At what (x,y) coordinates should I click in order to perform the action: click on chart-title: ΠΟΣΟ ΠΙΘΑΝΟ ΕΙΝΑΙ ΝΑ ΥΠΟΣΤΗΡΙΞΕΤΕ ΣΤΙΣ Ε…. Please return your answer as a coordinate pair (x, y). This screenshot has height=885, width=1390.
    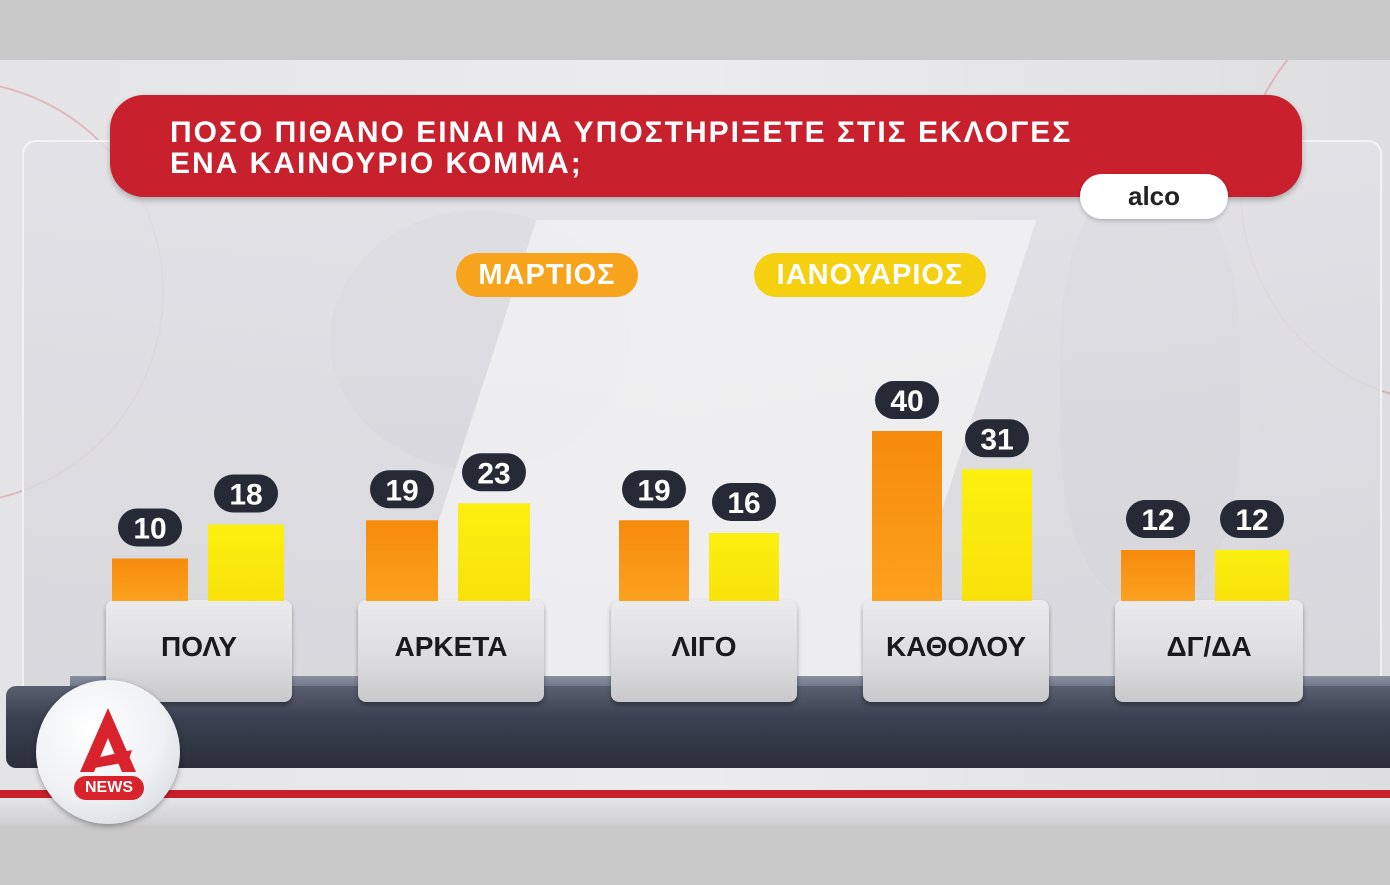
    Looking at the image, I should click on (621, 148).